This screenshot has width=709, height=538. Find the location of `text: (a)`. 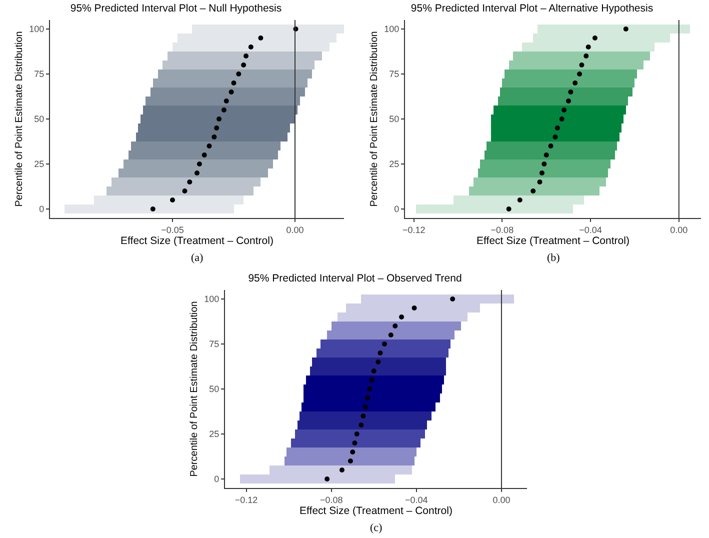

text: (a) is located at coordinates (197, 258).